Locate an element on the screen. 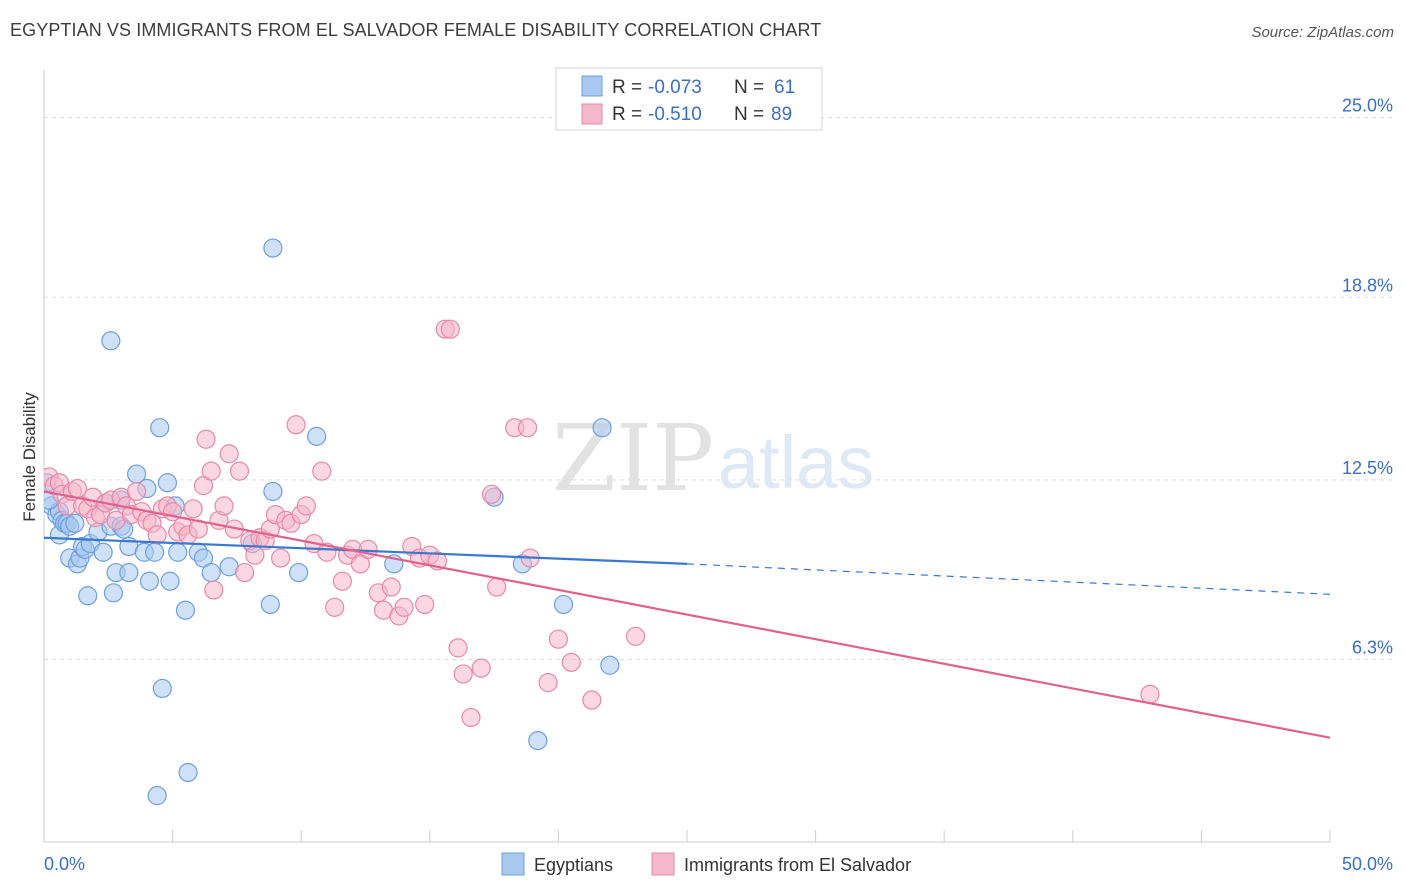 This screenshot has width=1406, height=892. watermark: ZIP atlas is located at coordinates (713, 458).